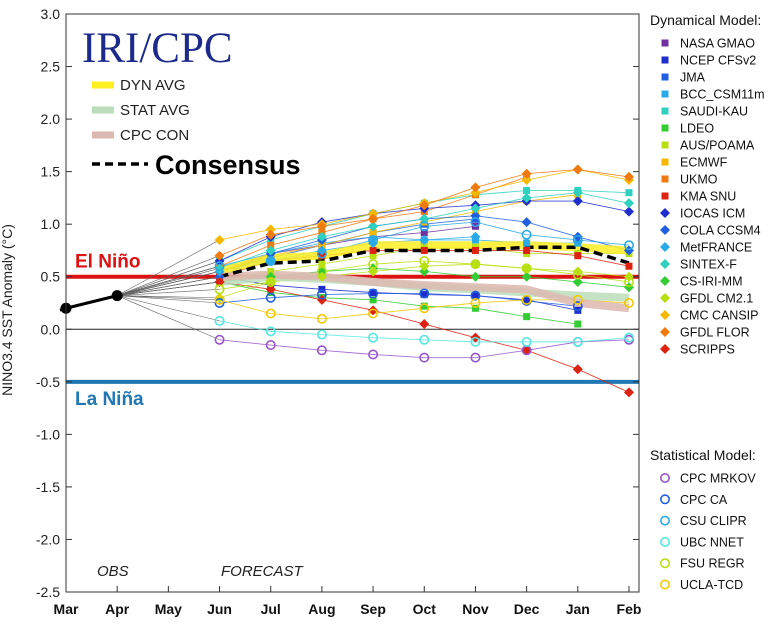  What do you see at coordinates (91, 302) in the screenshot?
I see `observed-line` at bounding box center [91, 302].